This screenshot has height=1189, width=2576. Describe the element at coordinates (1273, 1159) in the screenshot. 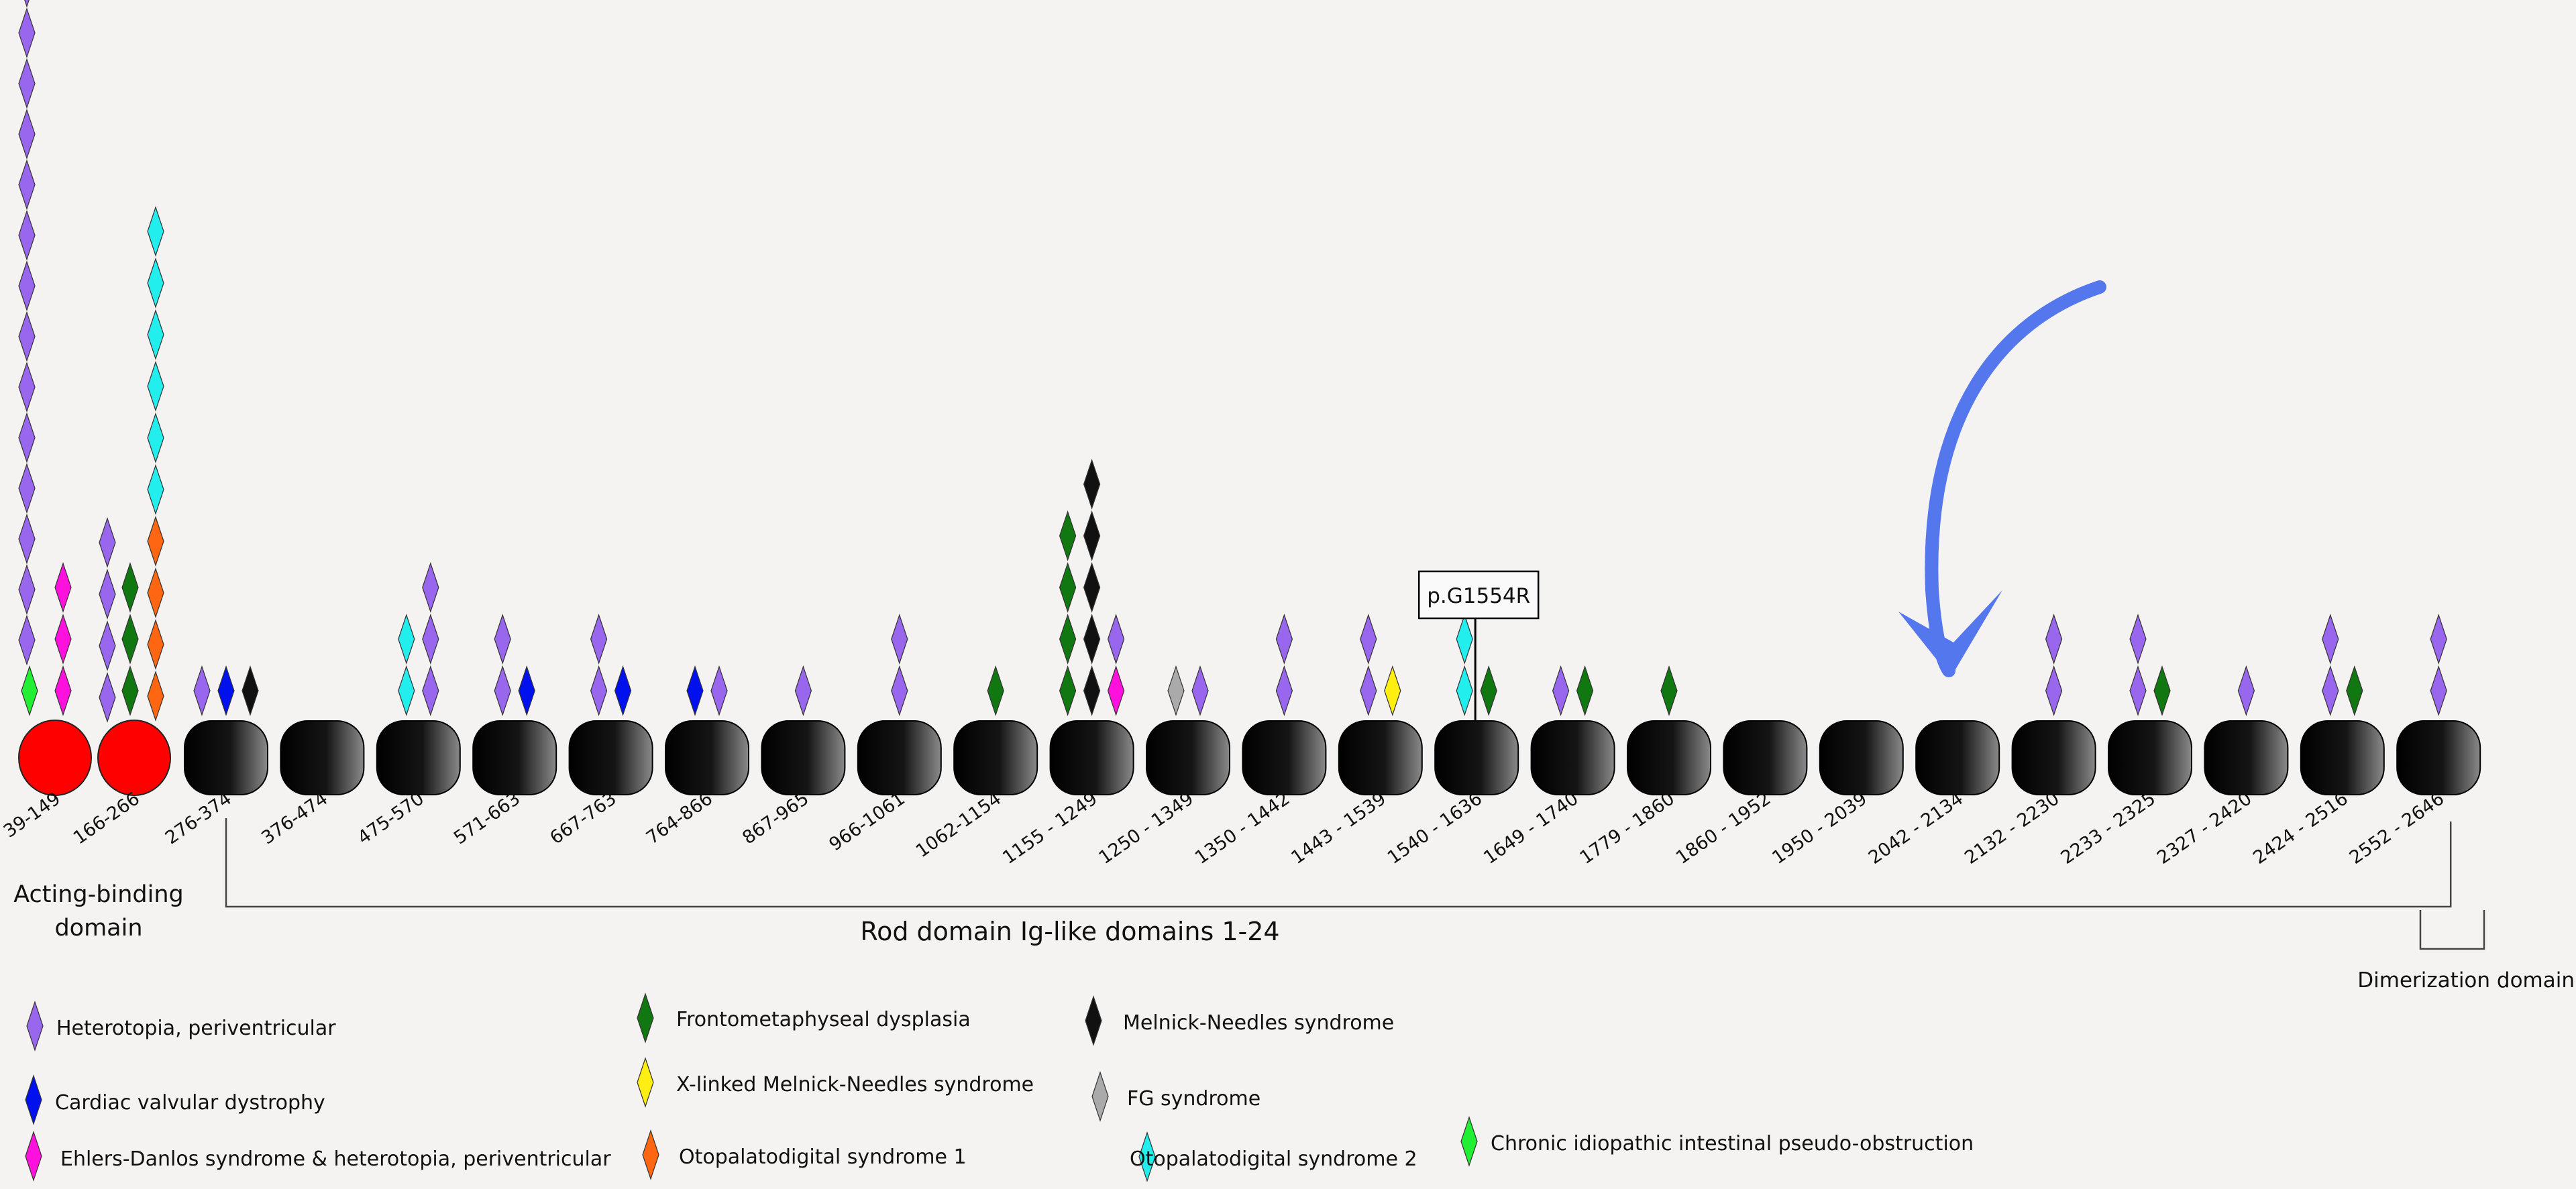

I see `legend-label-opd2: Otopalatodigital syndrome 2` at that location.